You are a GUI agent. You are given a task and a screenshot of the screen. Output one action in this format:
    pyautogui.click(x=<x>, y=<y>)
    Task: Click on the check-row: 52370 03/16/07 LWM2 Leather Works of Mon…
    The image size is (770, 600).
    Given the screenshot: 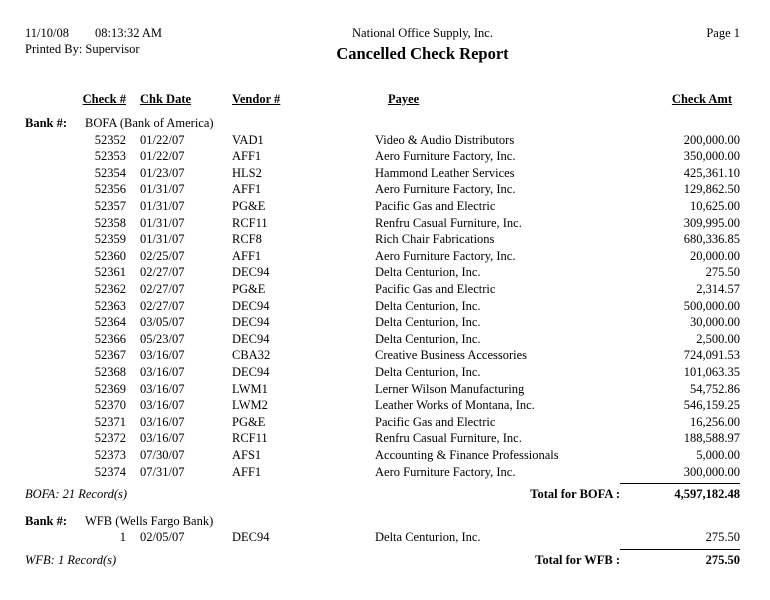 What is the action you would take?
    pyautogui.click(x=382, y=405)
    